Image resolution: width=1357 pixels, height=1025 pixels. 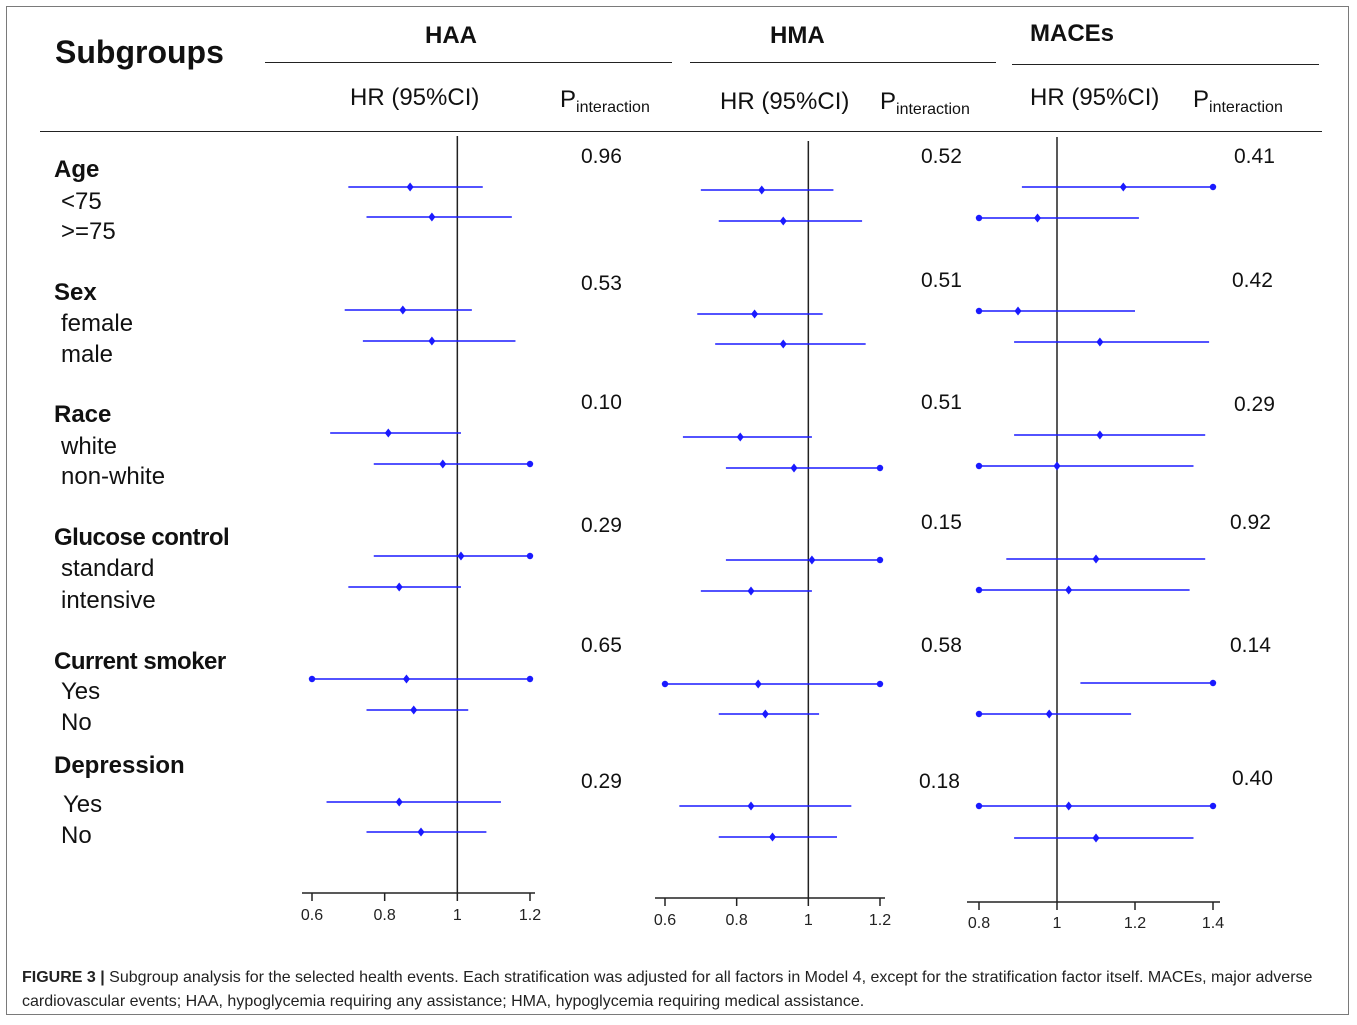 What do you see at coordinates (613, 107) in the screenshot?
I see `p-header-haa-sub: interaction` at bounding box center [613, 107].